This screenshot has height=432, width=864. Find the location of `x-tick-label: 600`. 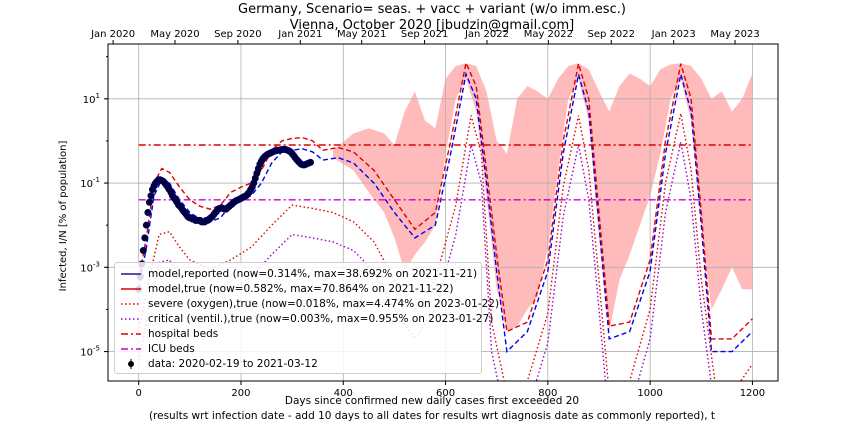

x-tick-label: 600 is located at coordinates (445, 393).